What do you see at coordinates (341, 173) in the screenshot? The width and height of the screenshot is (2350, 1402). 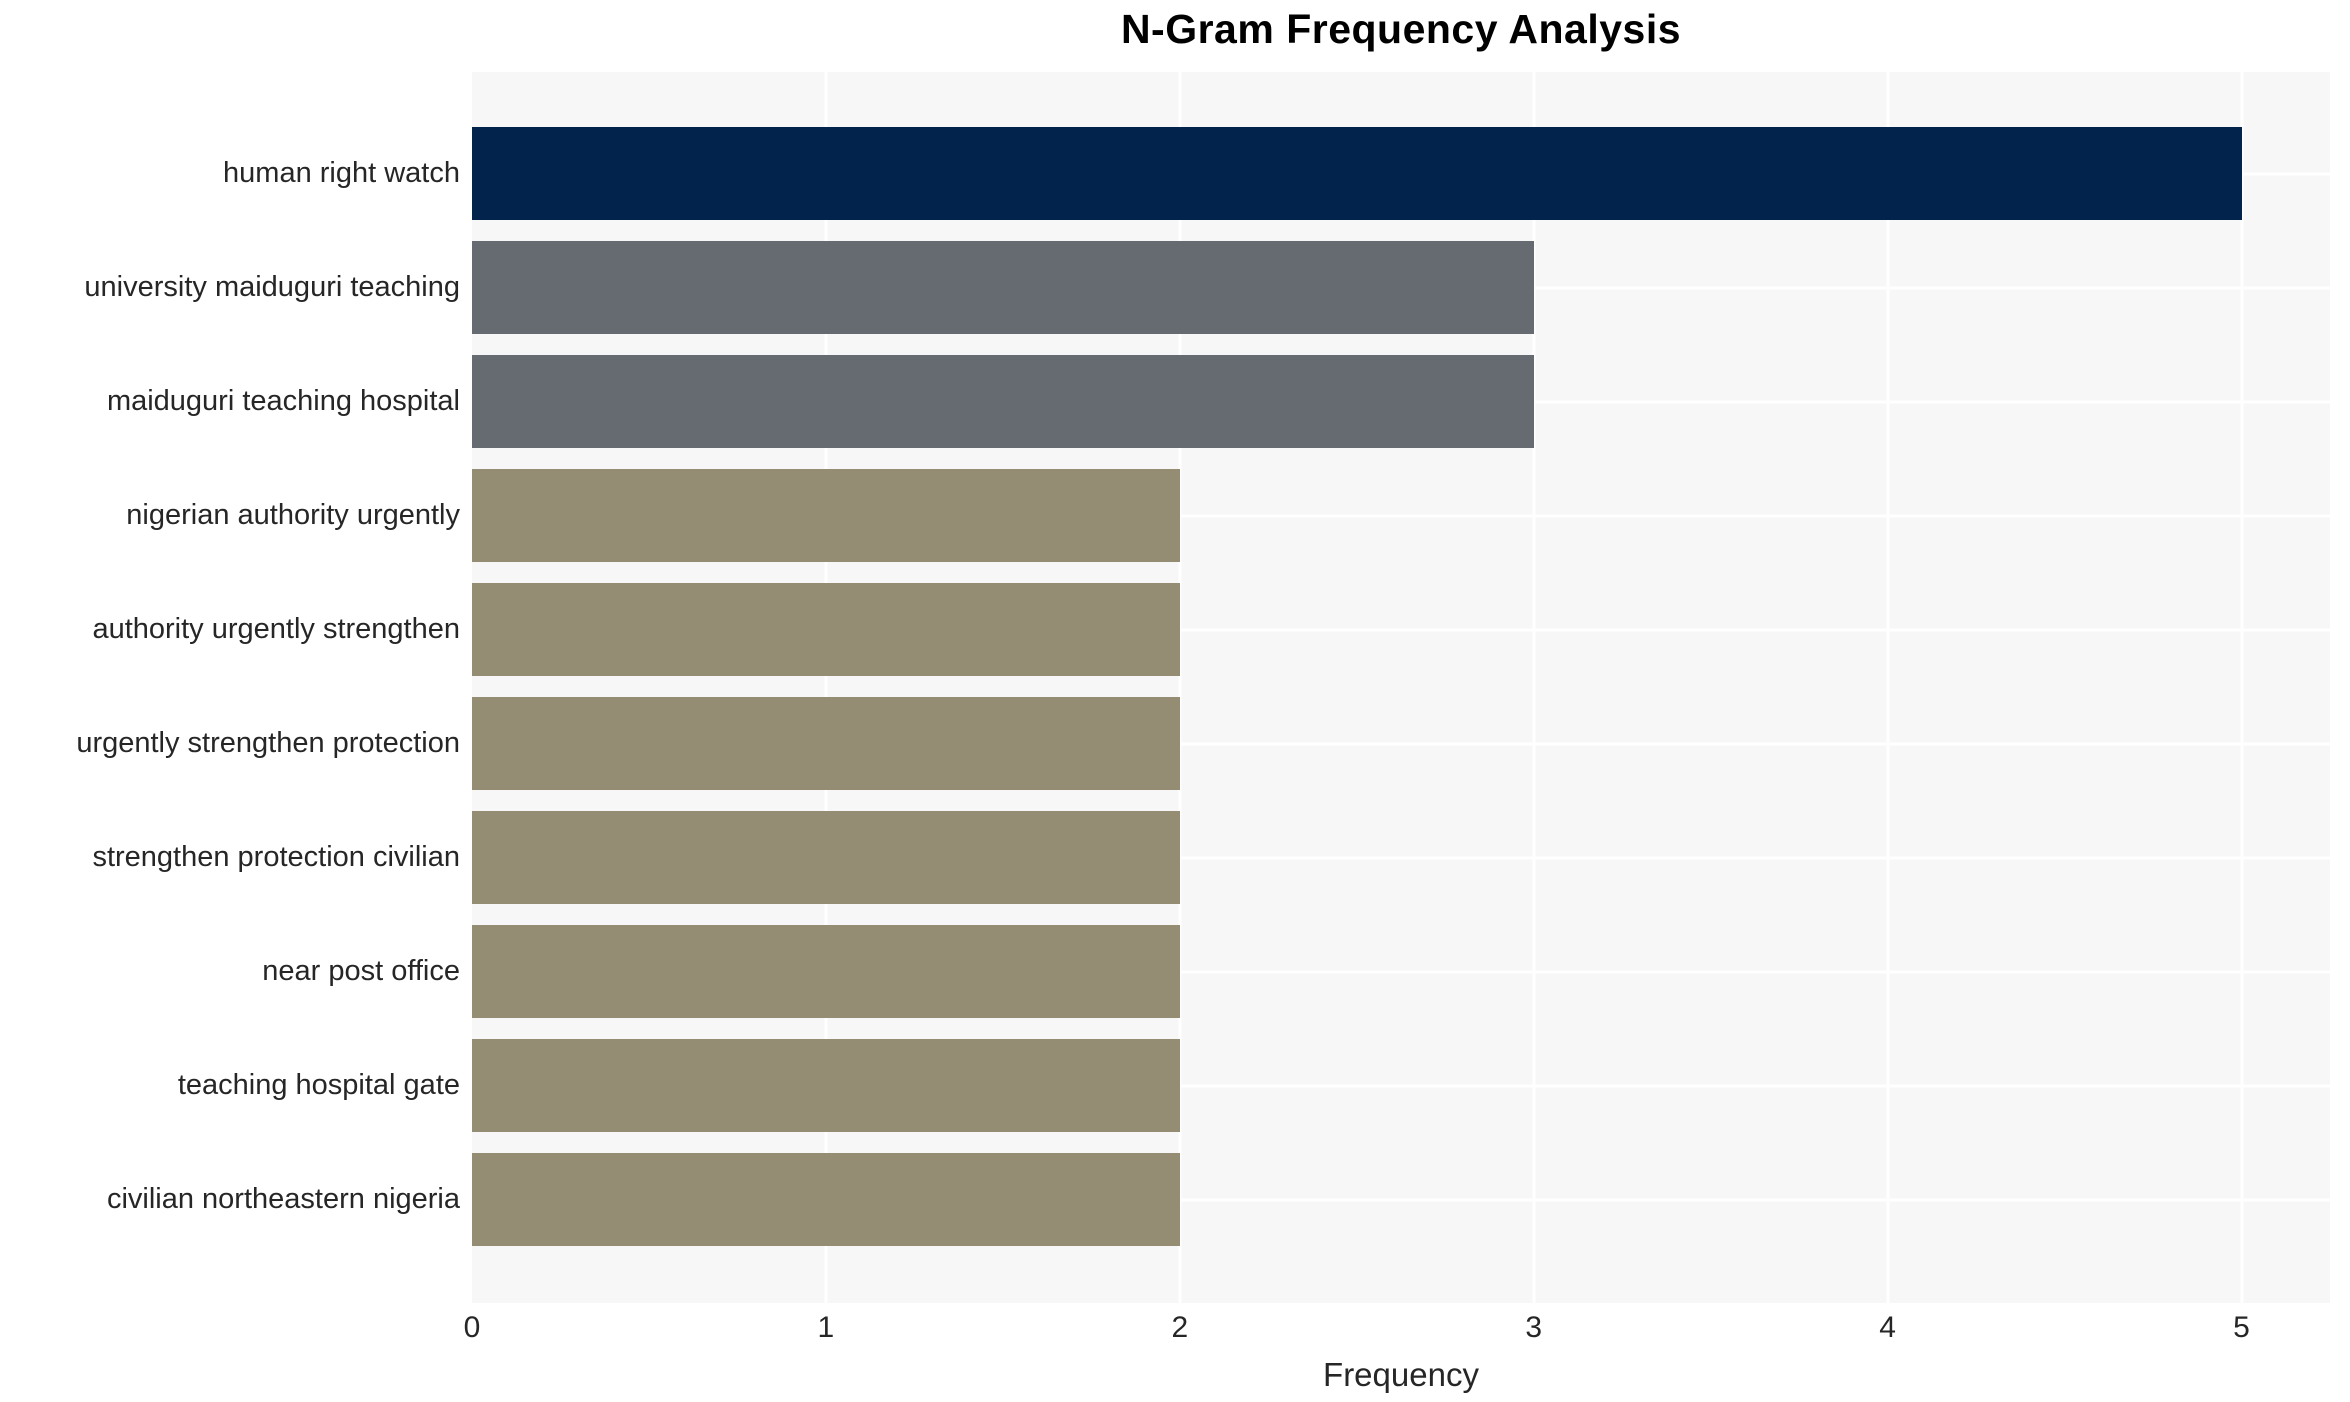 I see `y-tick-label: human right watch` at bounding box center [341, 173].